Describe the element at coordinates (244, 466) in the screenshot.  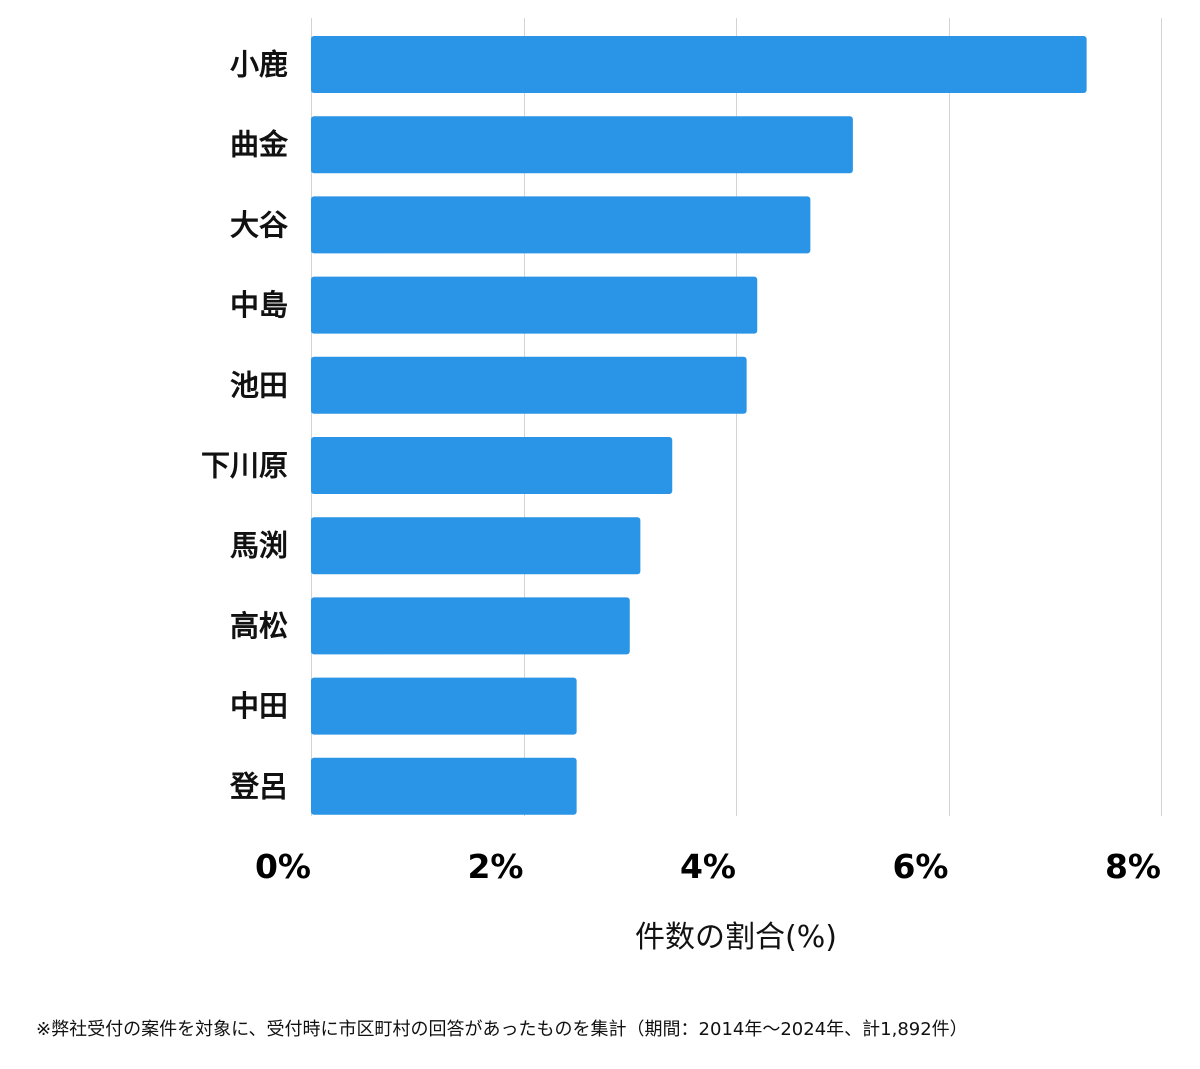
I see `category-label: 下川原` at that location.